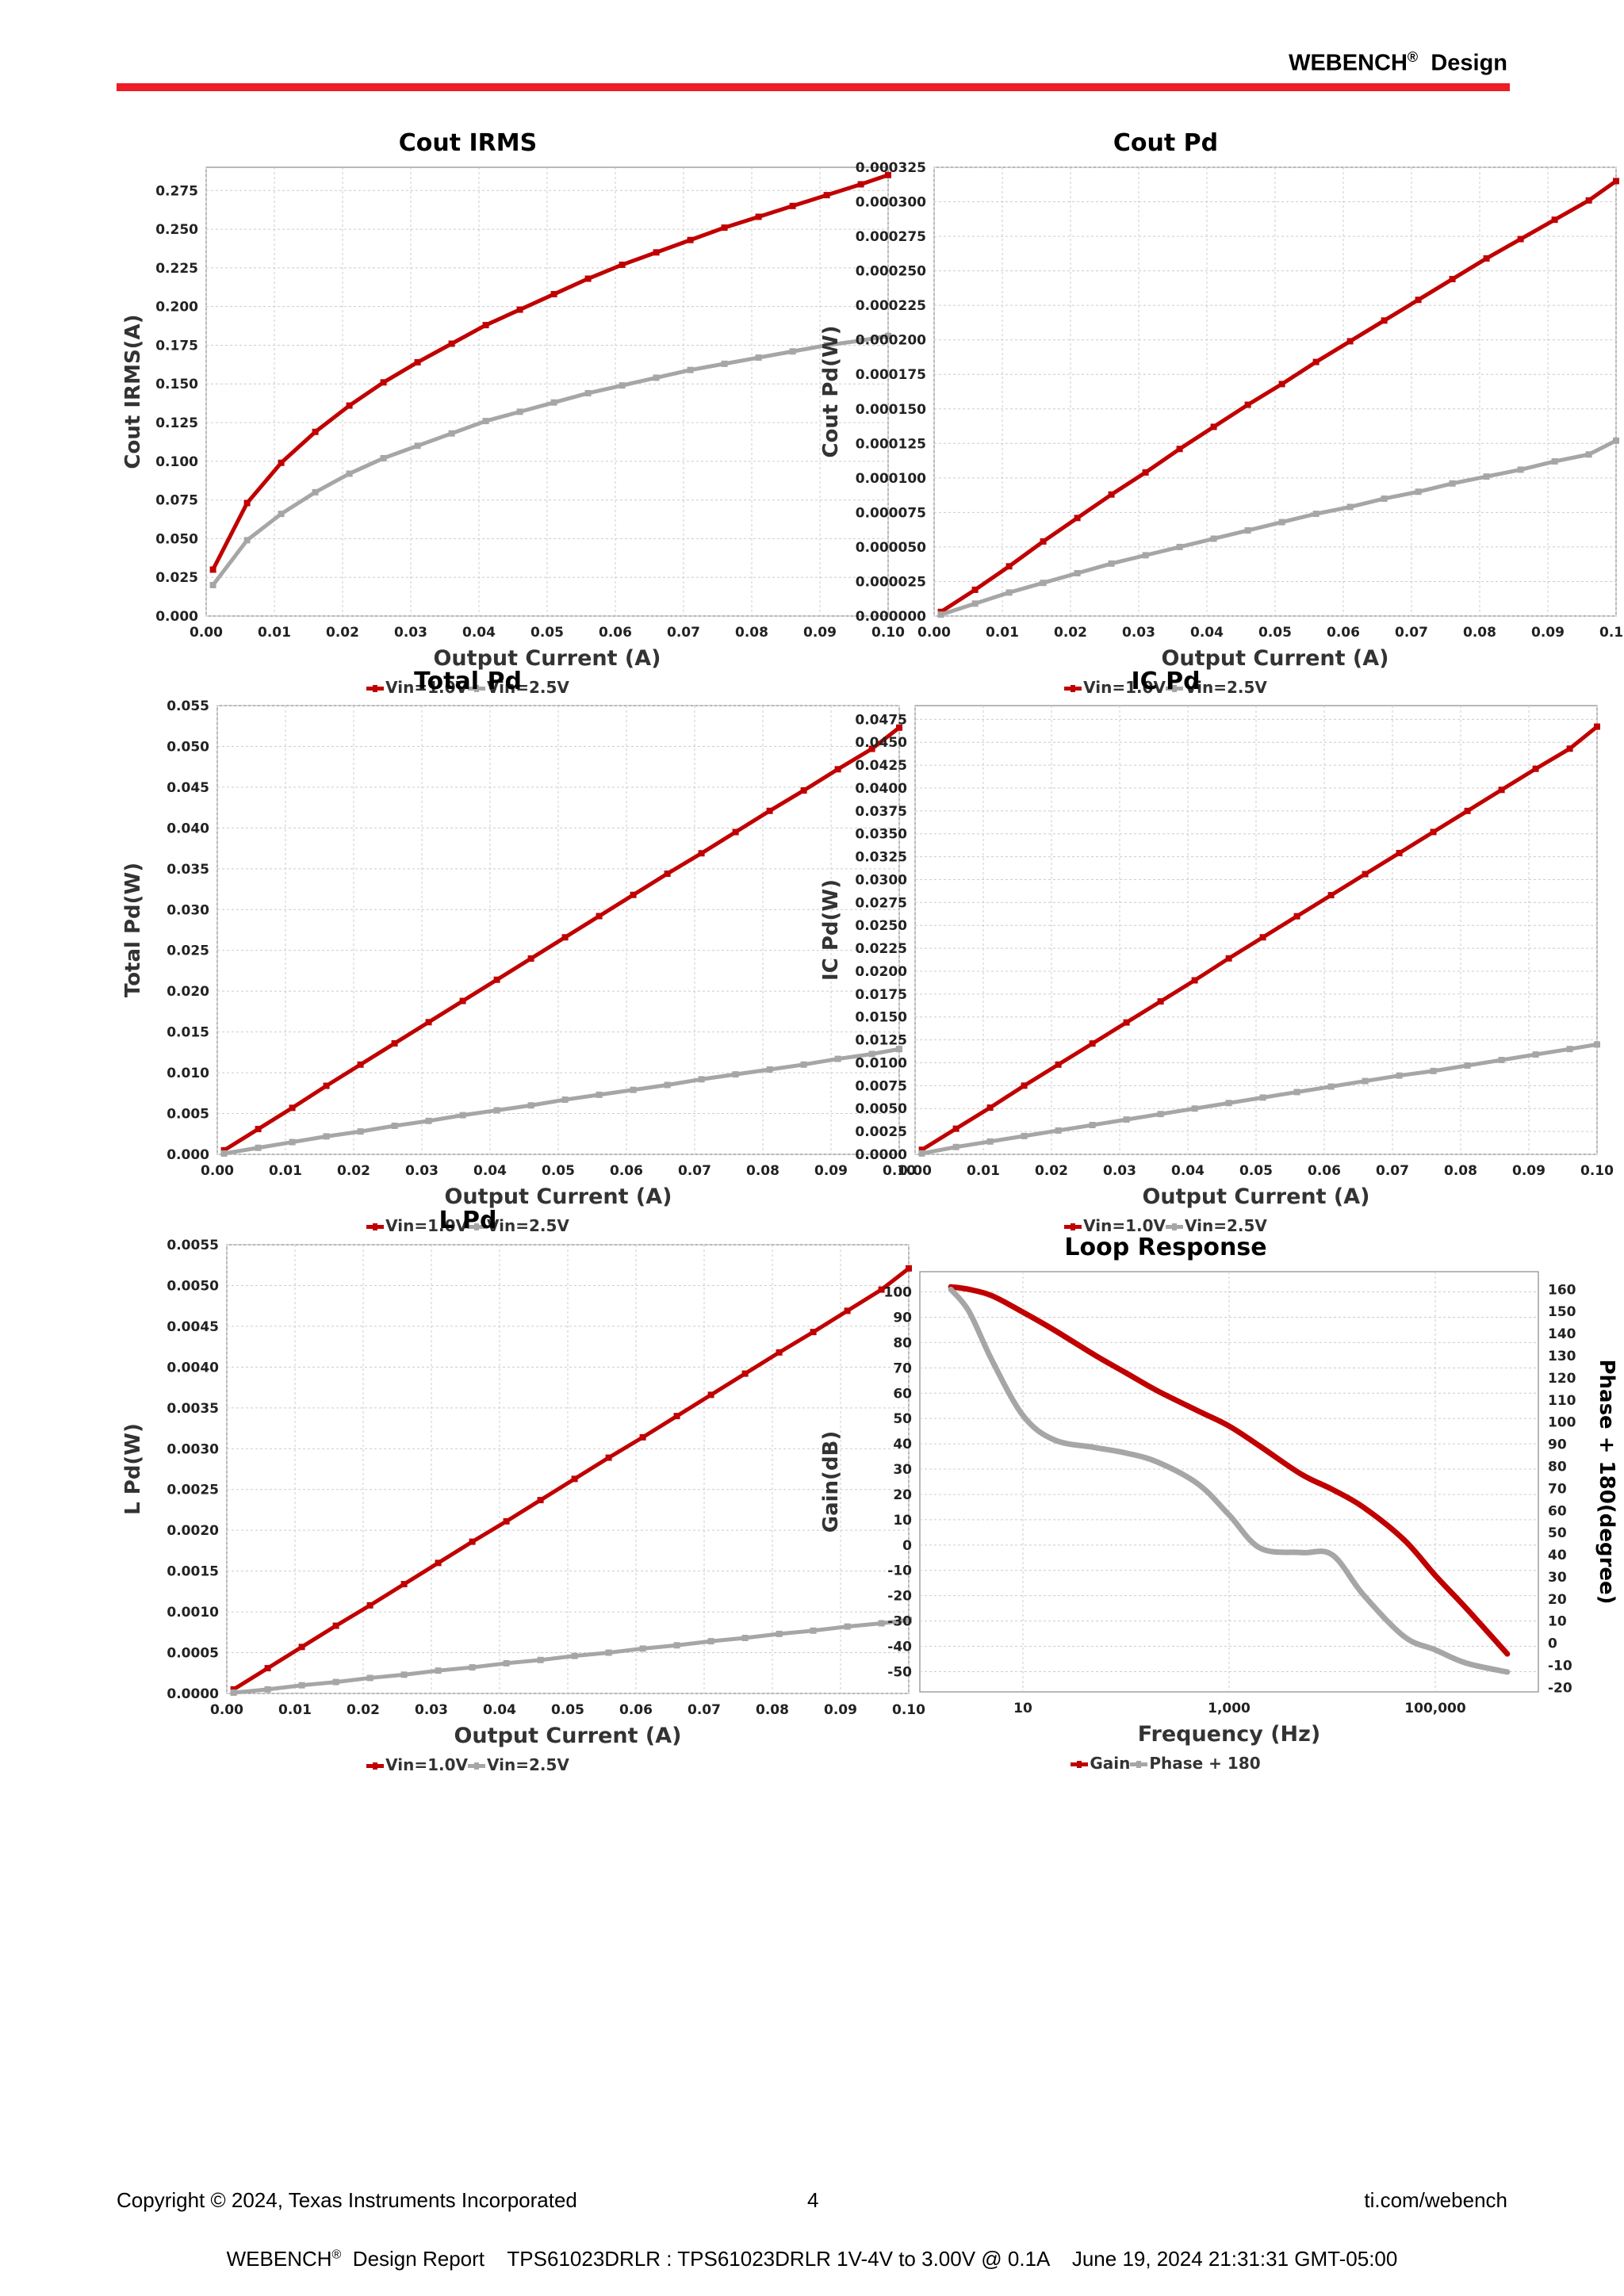 This screenshot has width=1624, height=2296. Describe the element at coordinates (285, 1171) in the screenshot. I see `x-tick-label: 0.01` at that location.